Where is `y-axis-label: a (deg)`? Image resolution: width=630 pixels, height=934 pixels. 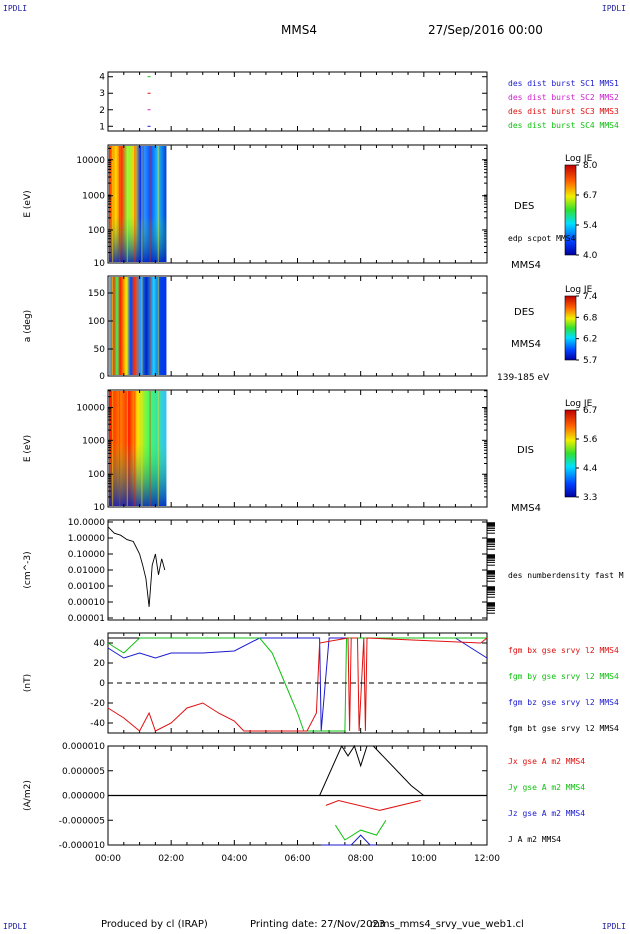
y-axis-label: a (deg) is located at coordinates (28, 326).